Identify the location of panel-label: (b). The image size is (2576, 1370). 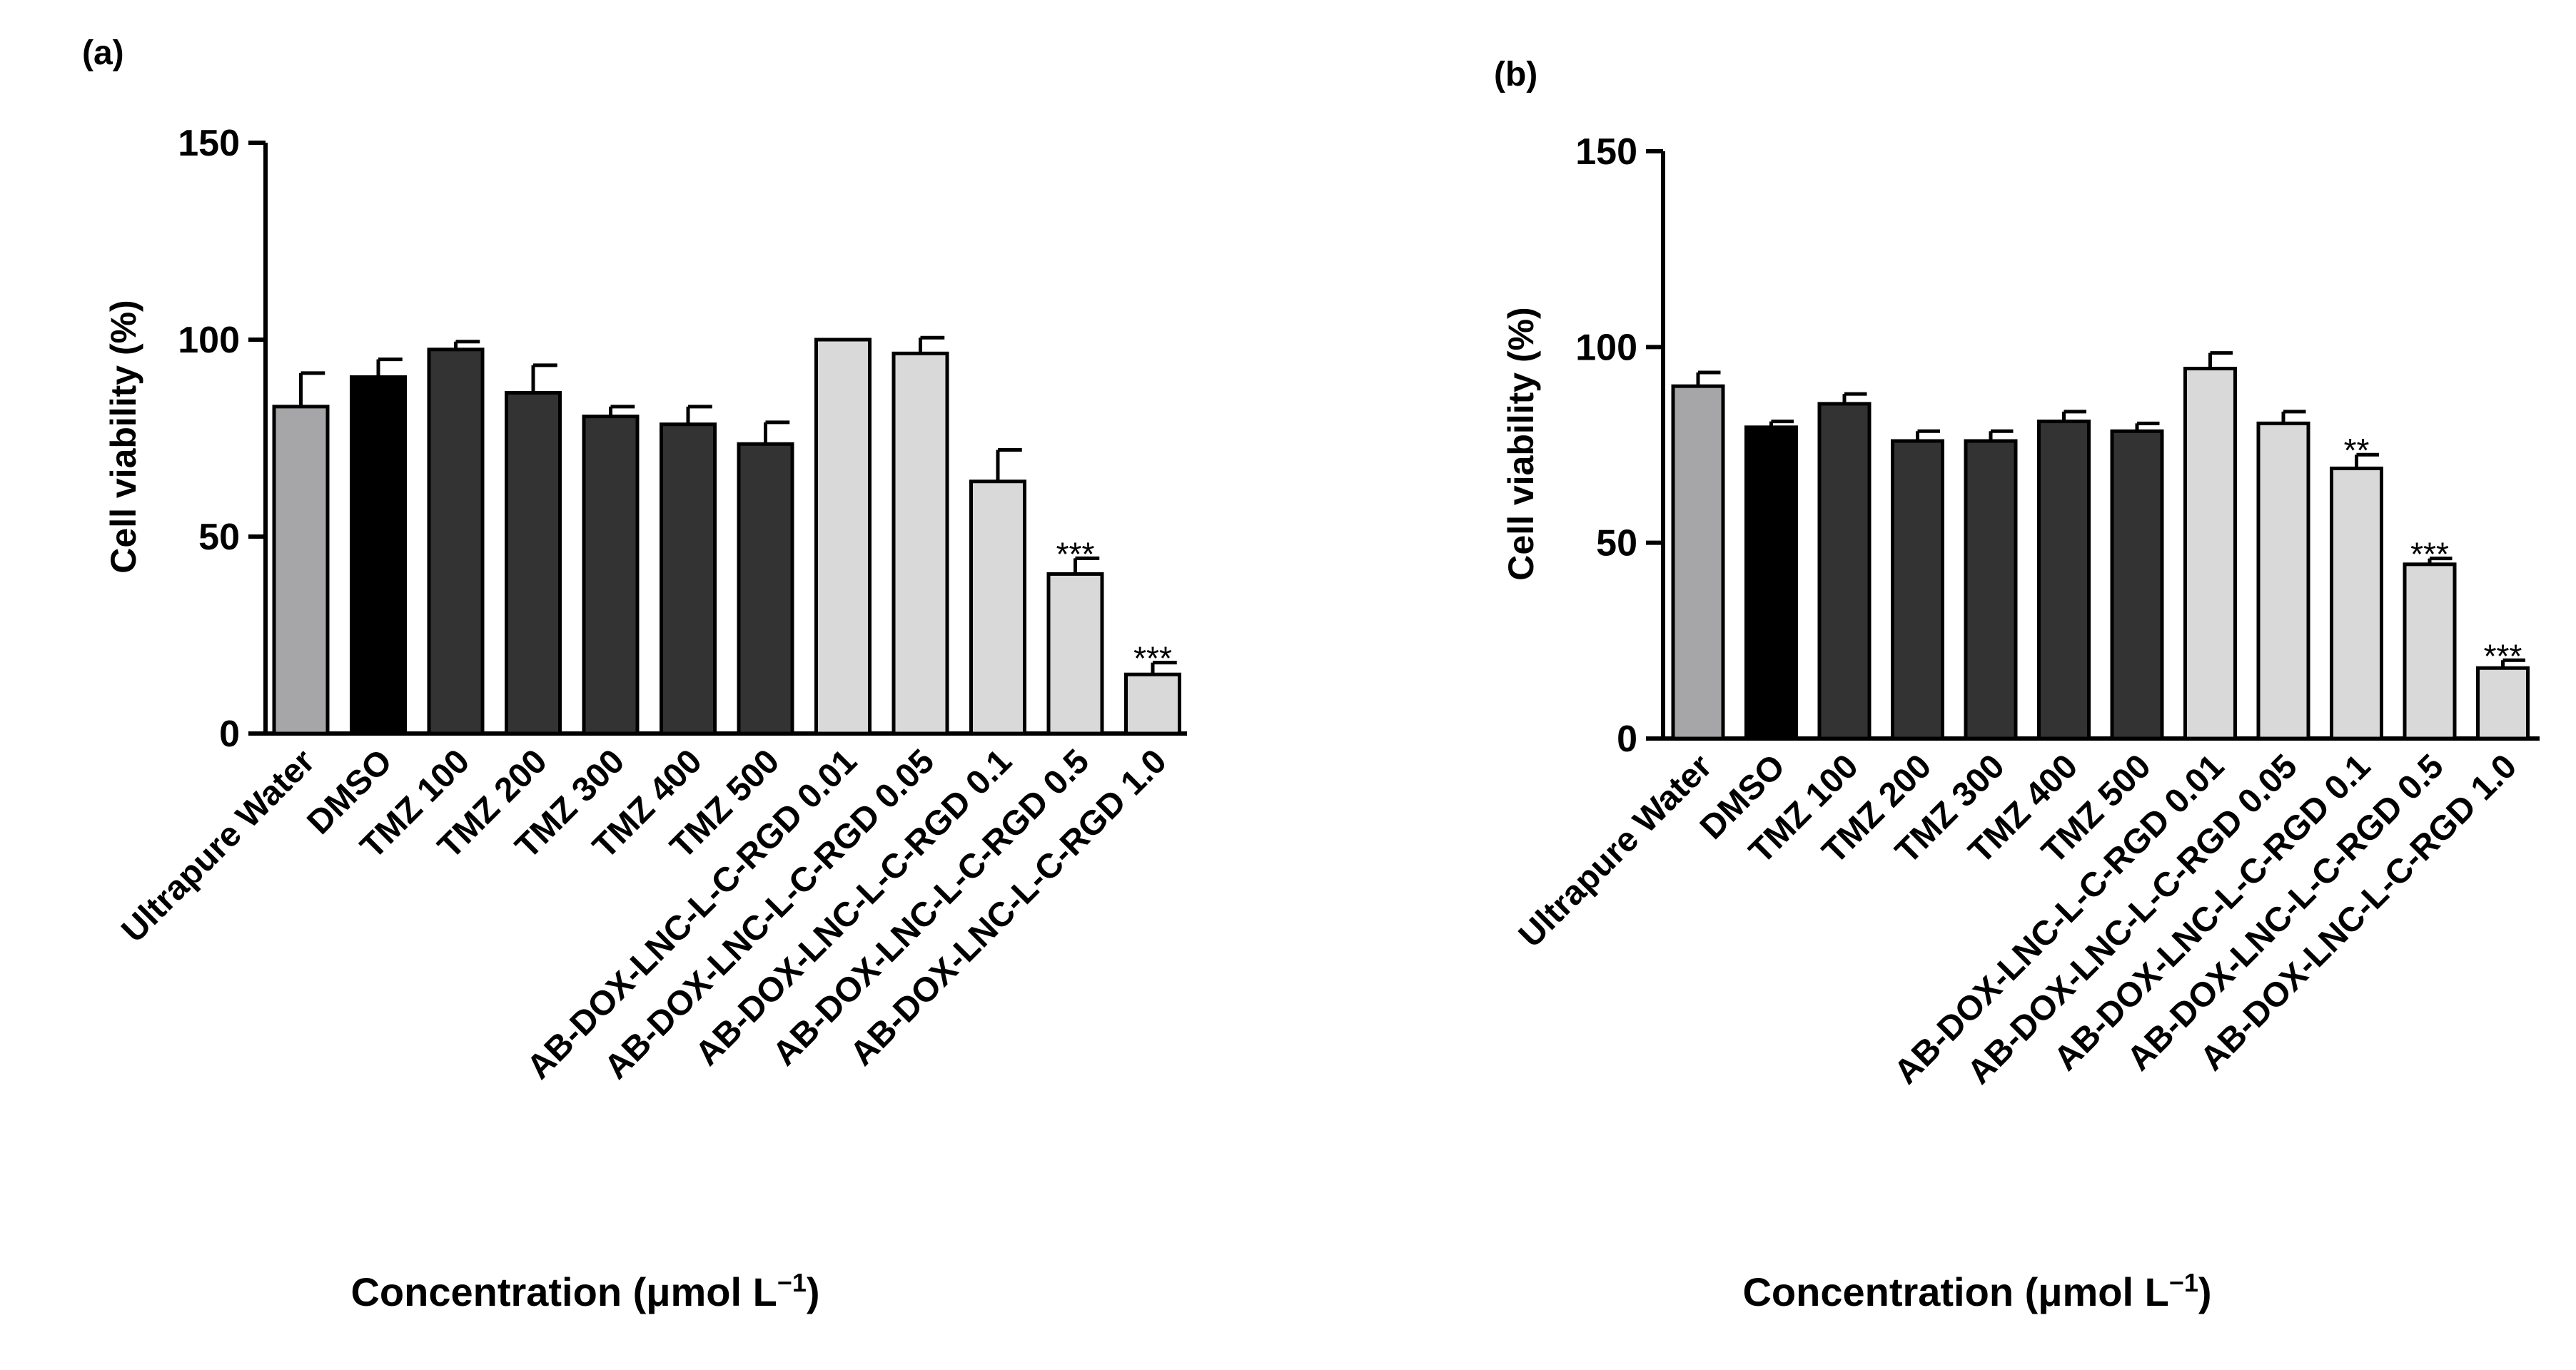
(1515, 74).